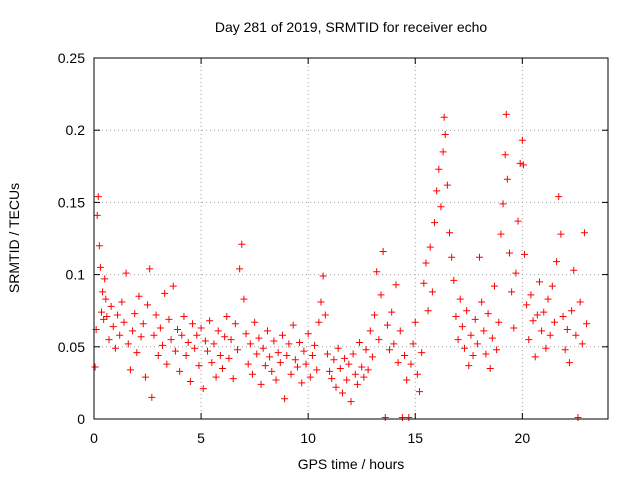  I want to click on y-tick-label: 0, so click(81, 419).